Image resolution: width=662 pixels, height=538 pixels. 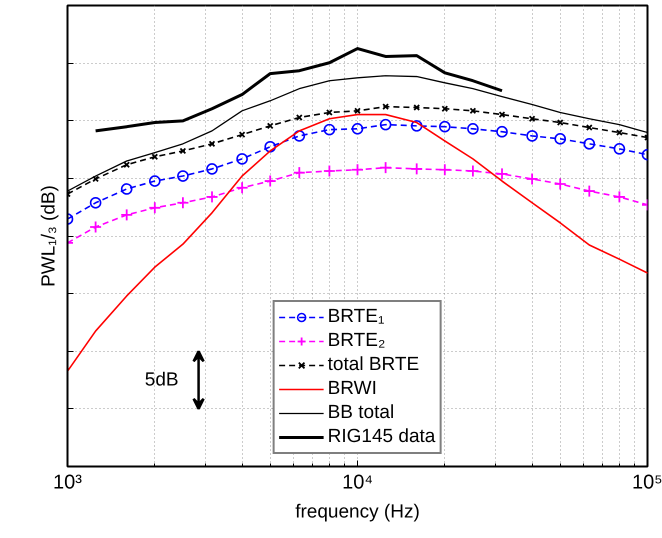 I want to click on legend-label: total BRTE, so click(x=374, y=365).